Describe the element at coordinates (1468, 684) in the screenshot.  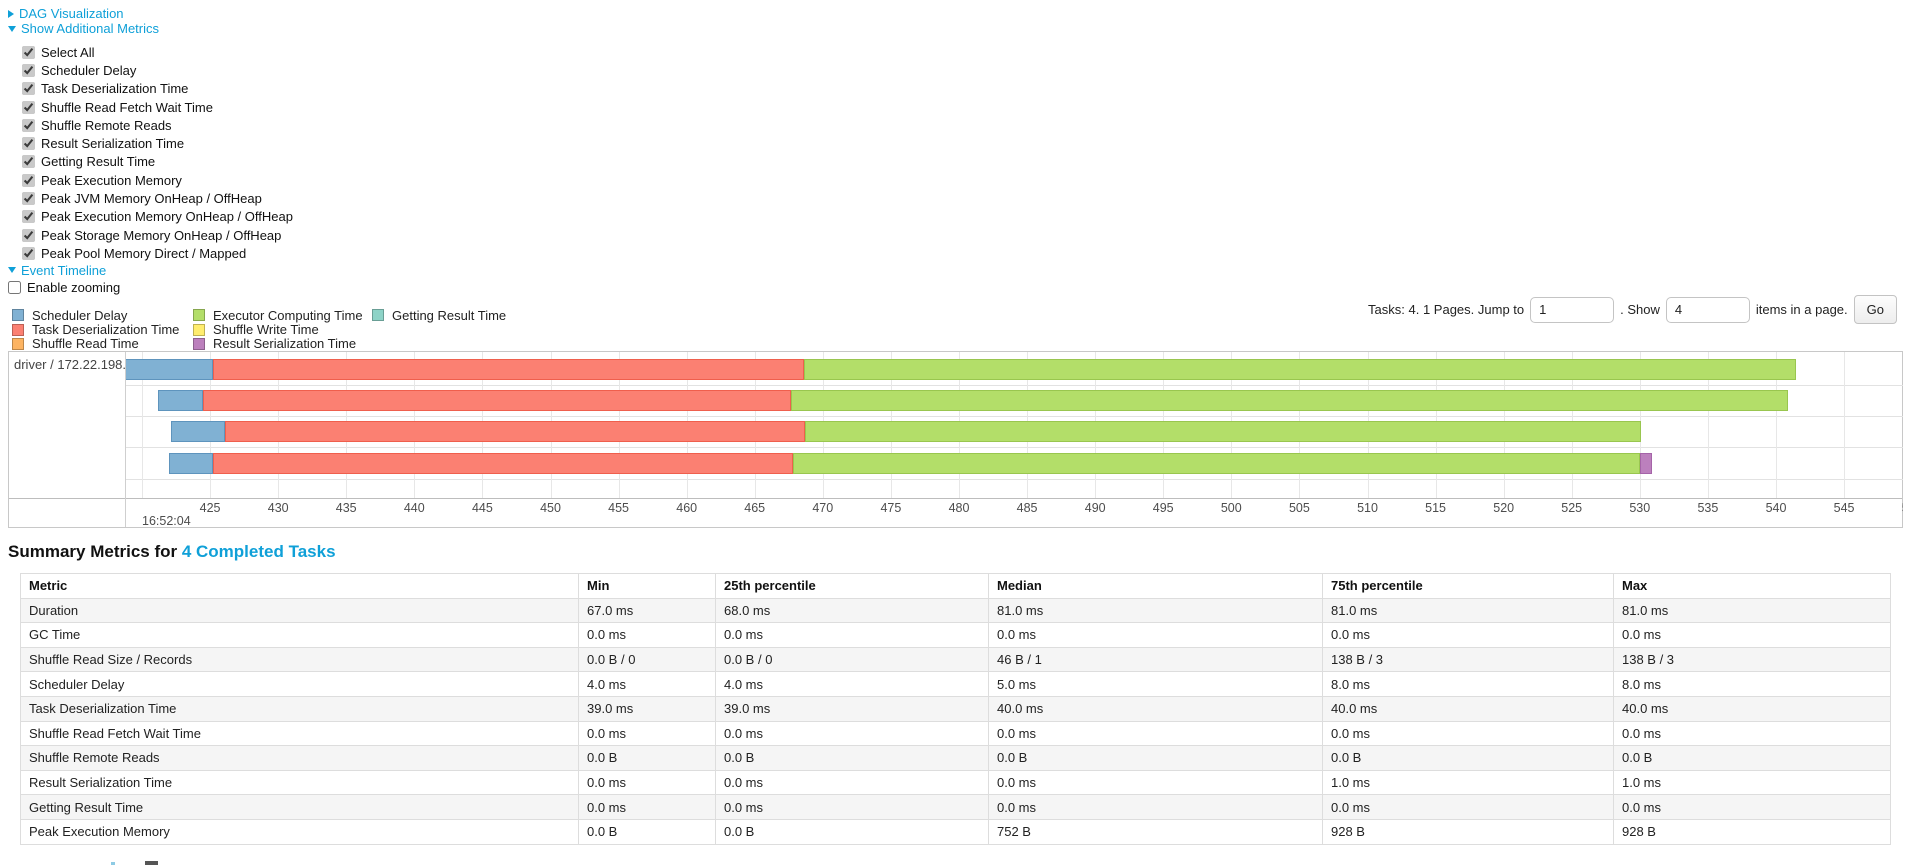
I see `summary-metric-value: 8.0 ms` at that location.